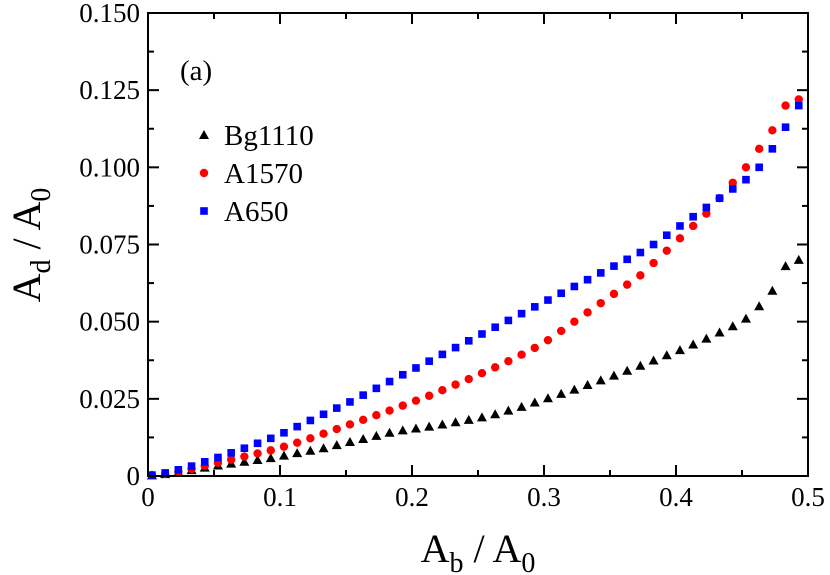 The height and width of the screenshot is (575, 830). Describe the element at coordinates (109, 14) in the screenshot. I see `y-tick-label: 0.150` at that location.